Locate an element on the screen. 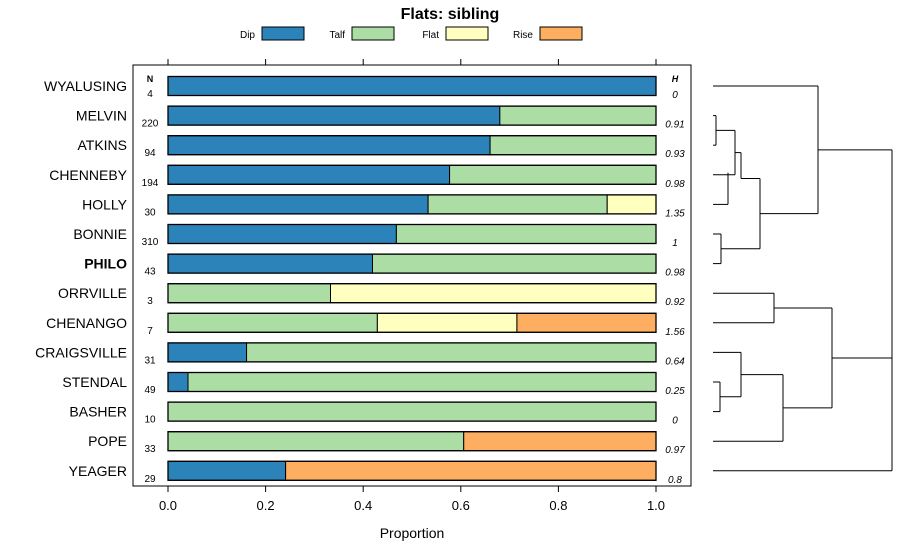 Image resolution: width=900 pixels, height=560 pixels. legend-label-flat: Flat is located at coordinates (430, 35).